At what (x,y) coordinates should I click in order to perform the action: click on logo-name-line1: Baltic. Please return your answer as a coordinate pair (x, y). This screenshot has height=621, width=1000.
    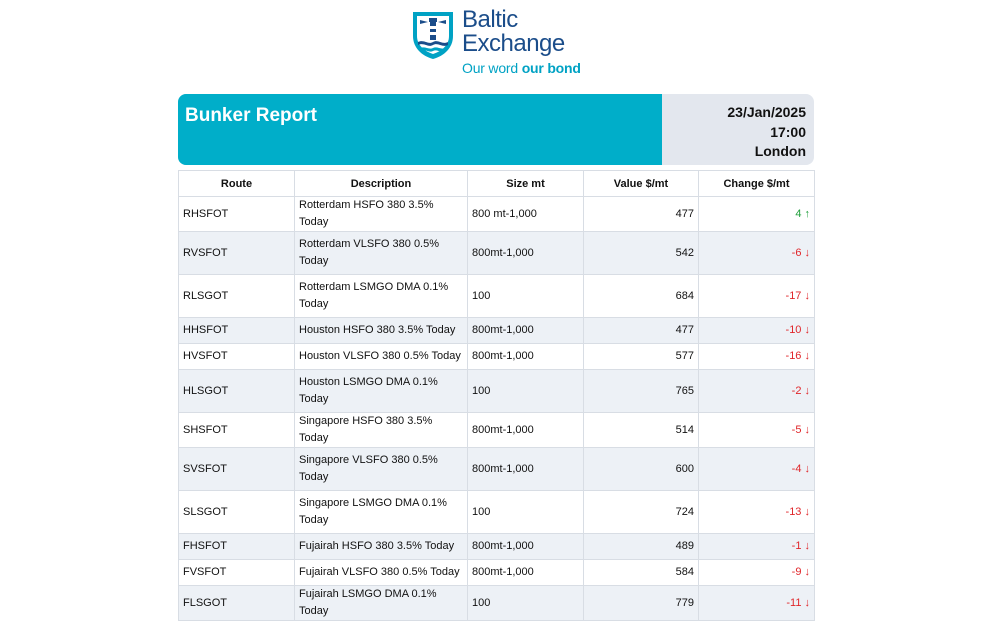
    Looking at the image, I should click on (490, 19).